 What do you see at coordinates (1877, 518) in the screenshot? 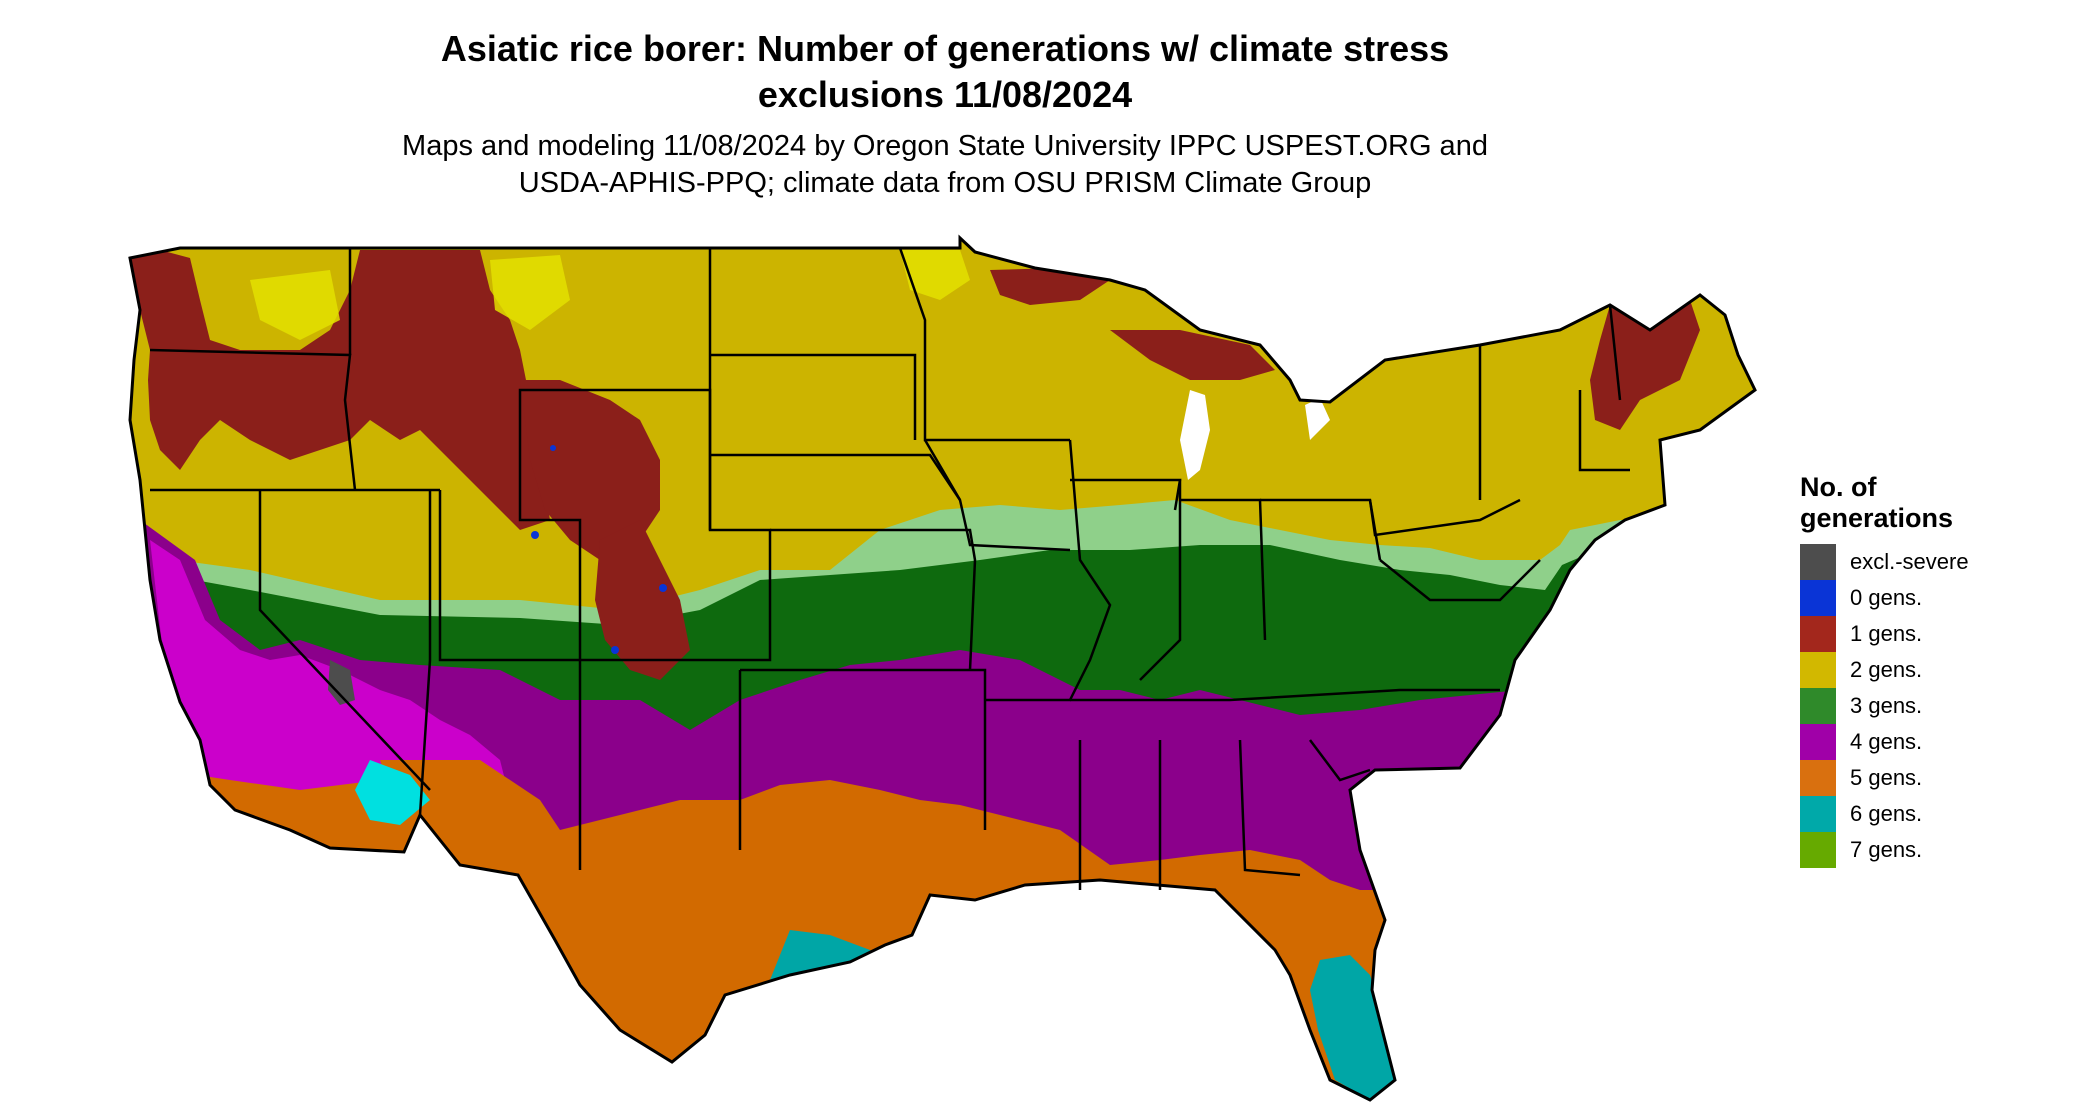
I see `legend-title-line-2: generations` at bounding box center [1877, 518].